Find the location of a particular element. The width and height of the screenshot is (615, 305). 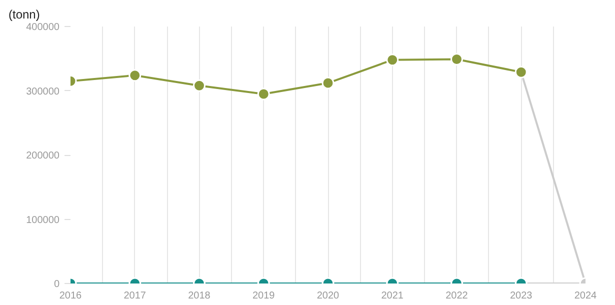

x-tick-label: 2017 is located at coordinates (135, 296).